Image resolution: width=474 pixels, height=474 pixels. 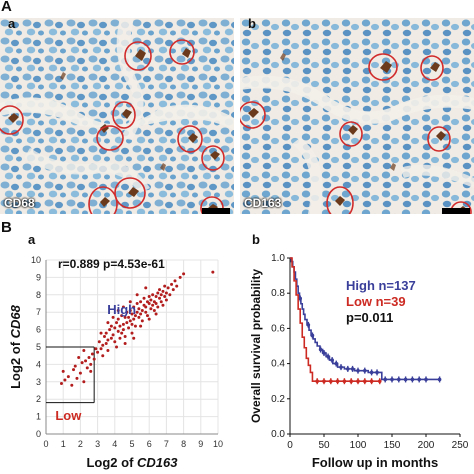 What do you see at coordinates (6, 227) in the screenshot?
I see `panel-b-label: B` at bounding box center [6, 227].